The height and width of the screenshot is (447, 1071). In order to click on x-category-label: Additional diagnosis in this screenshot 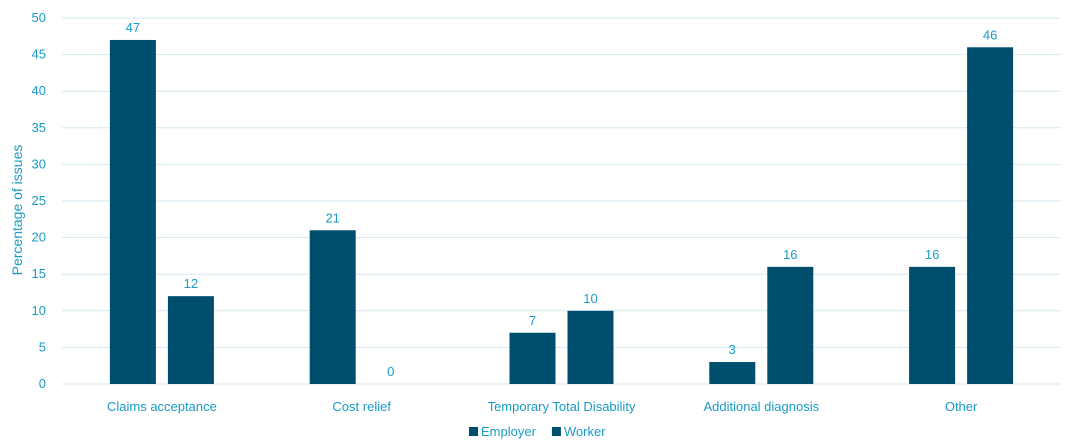, I will do `click(761, 406)`.